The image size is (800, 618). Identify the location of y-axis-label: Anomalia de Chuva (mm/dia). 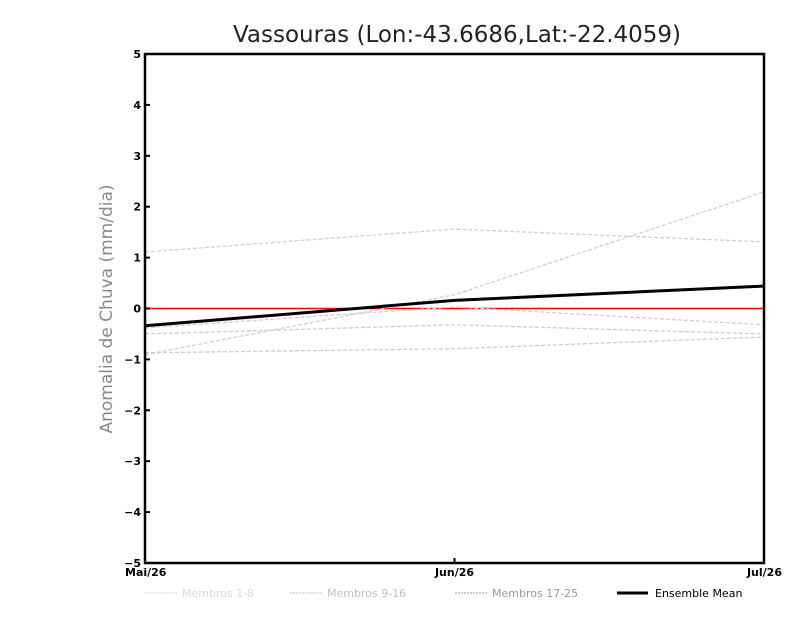
(107, 308).